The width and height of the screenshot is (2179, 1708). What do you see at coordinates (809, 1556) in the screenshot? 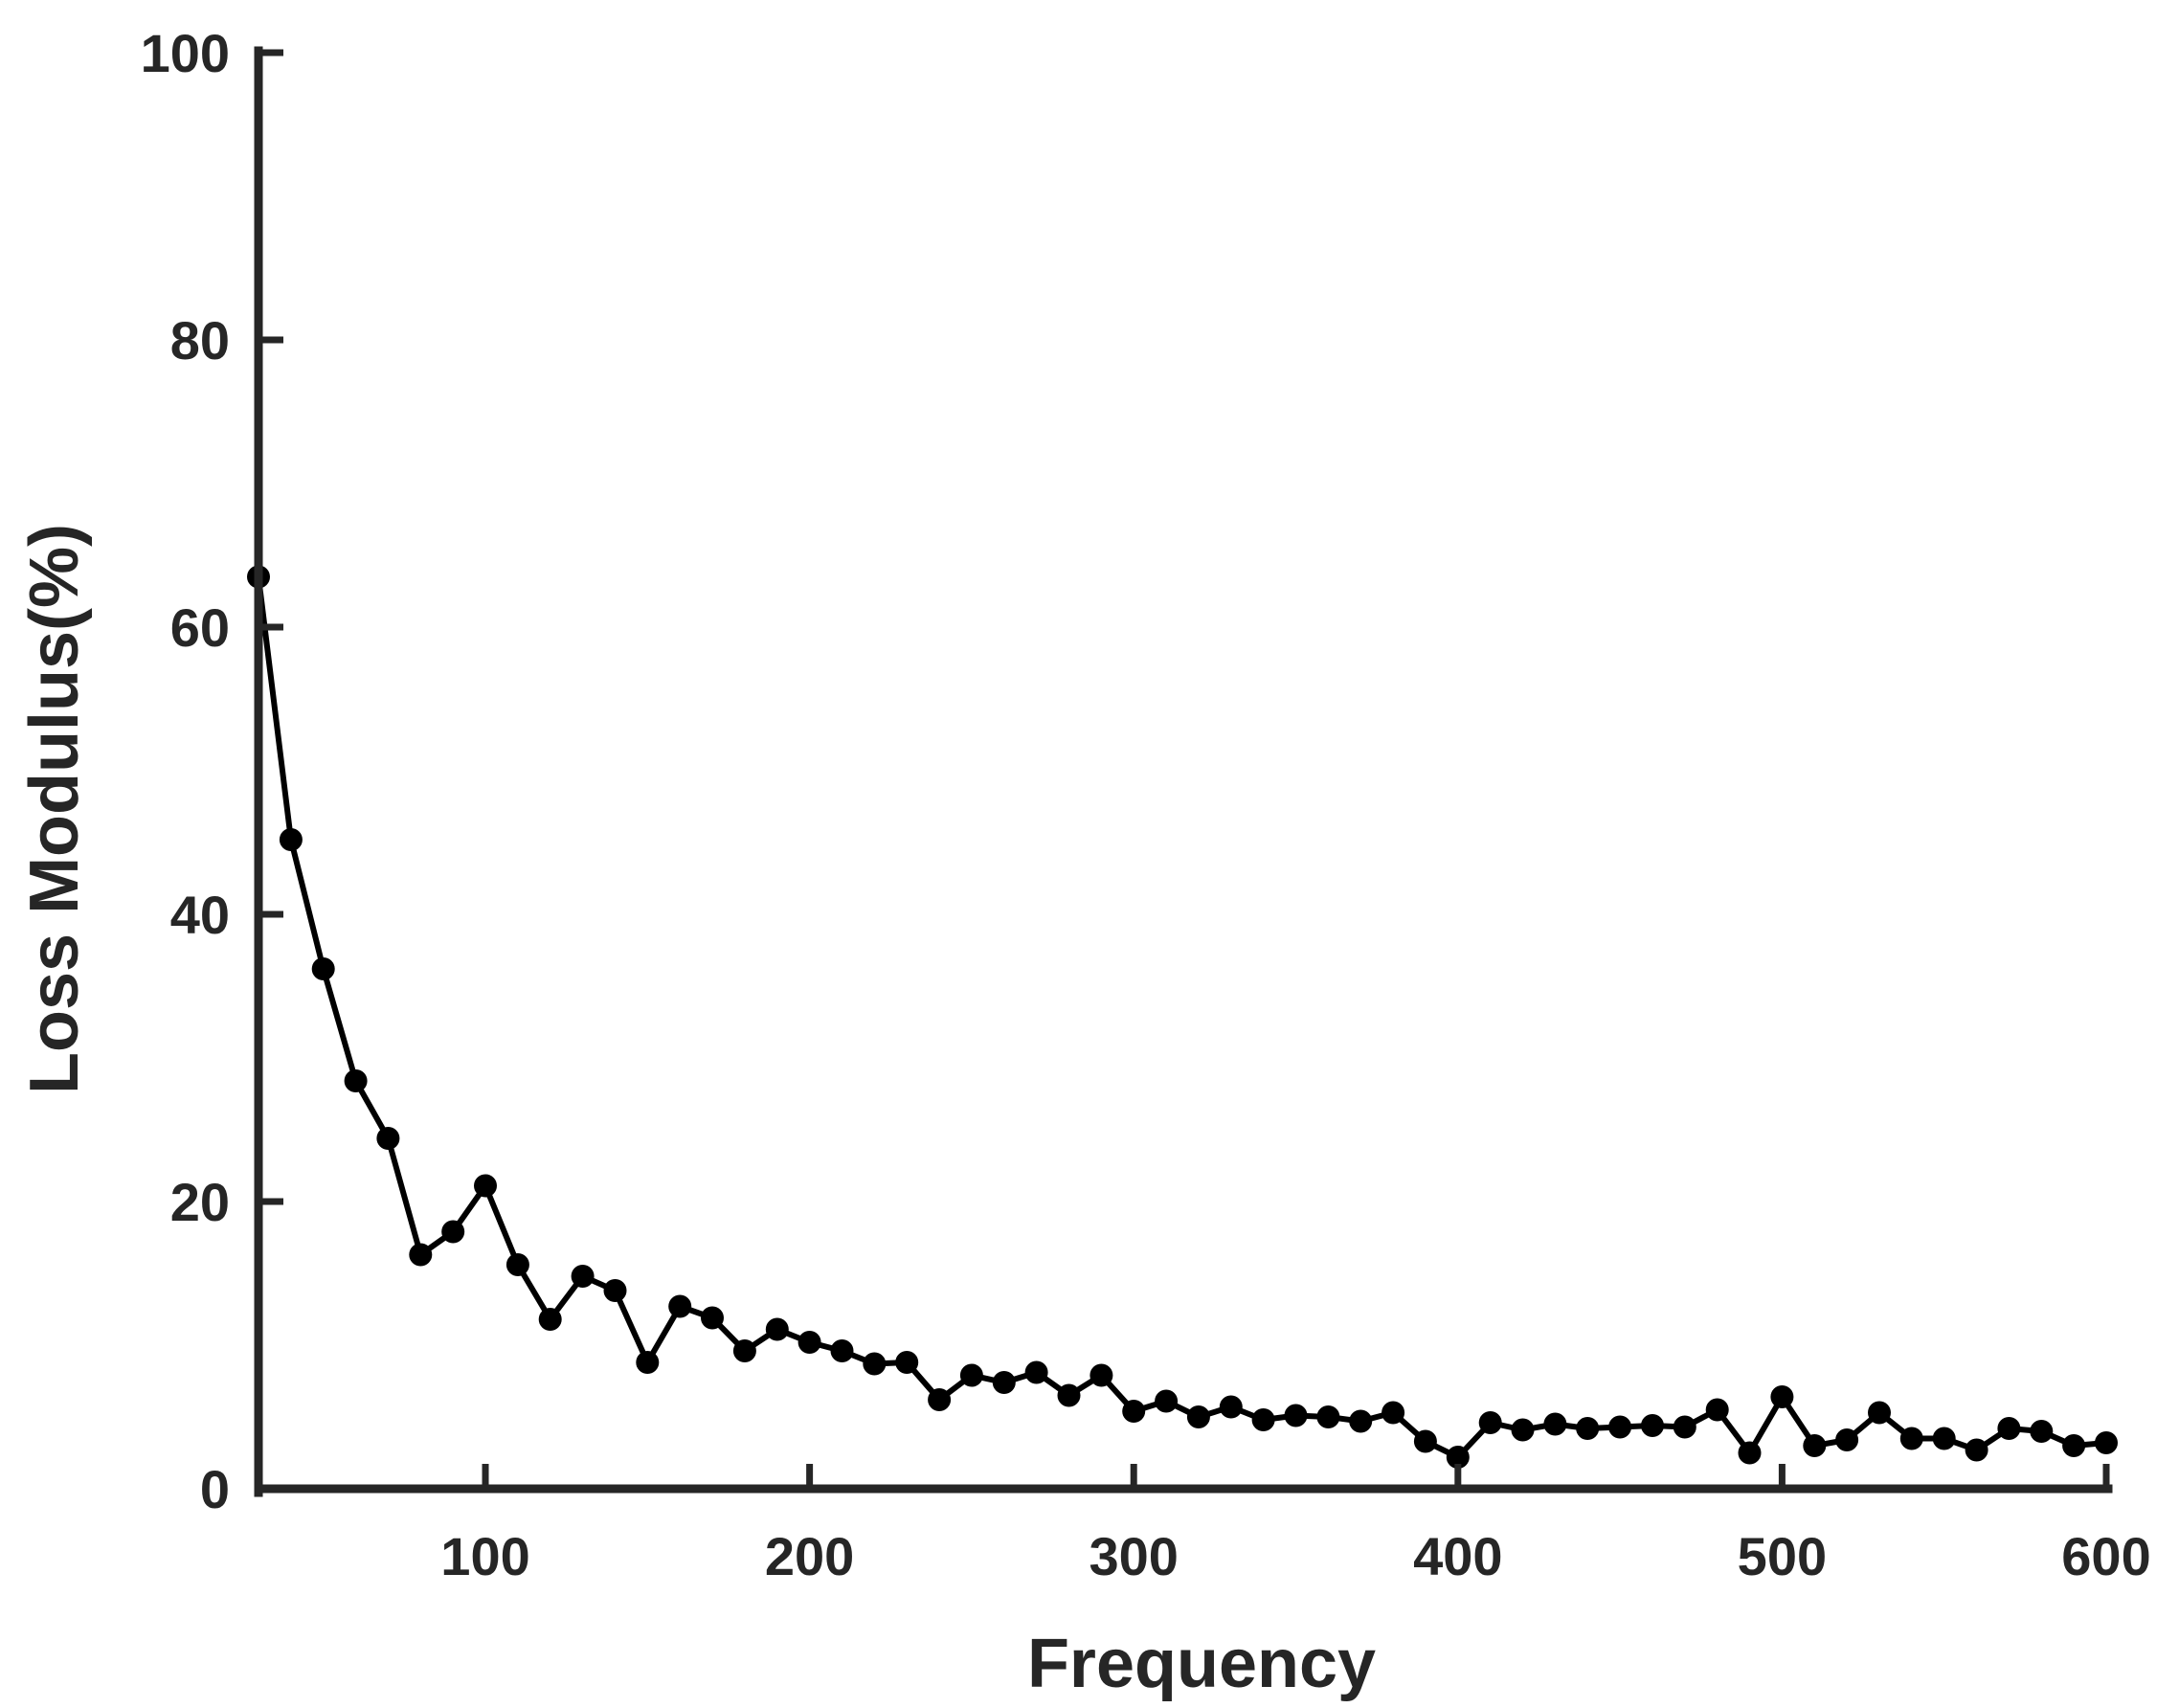
I see `x-tick-label: 200` at bounding box center [809, 1556].